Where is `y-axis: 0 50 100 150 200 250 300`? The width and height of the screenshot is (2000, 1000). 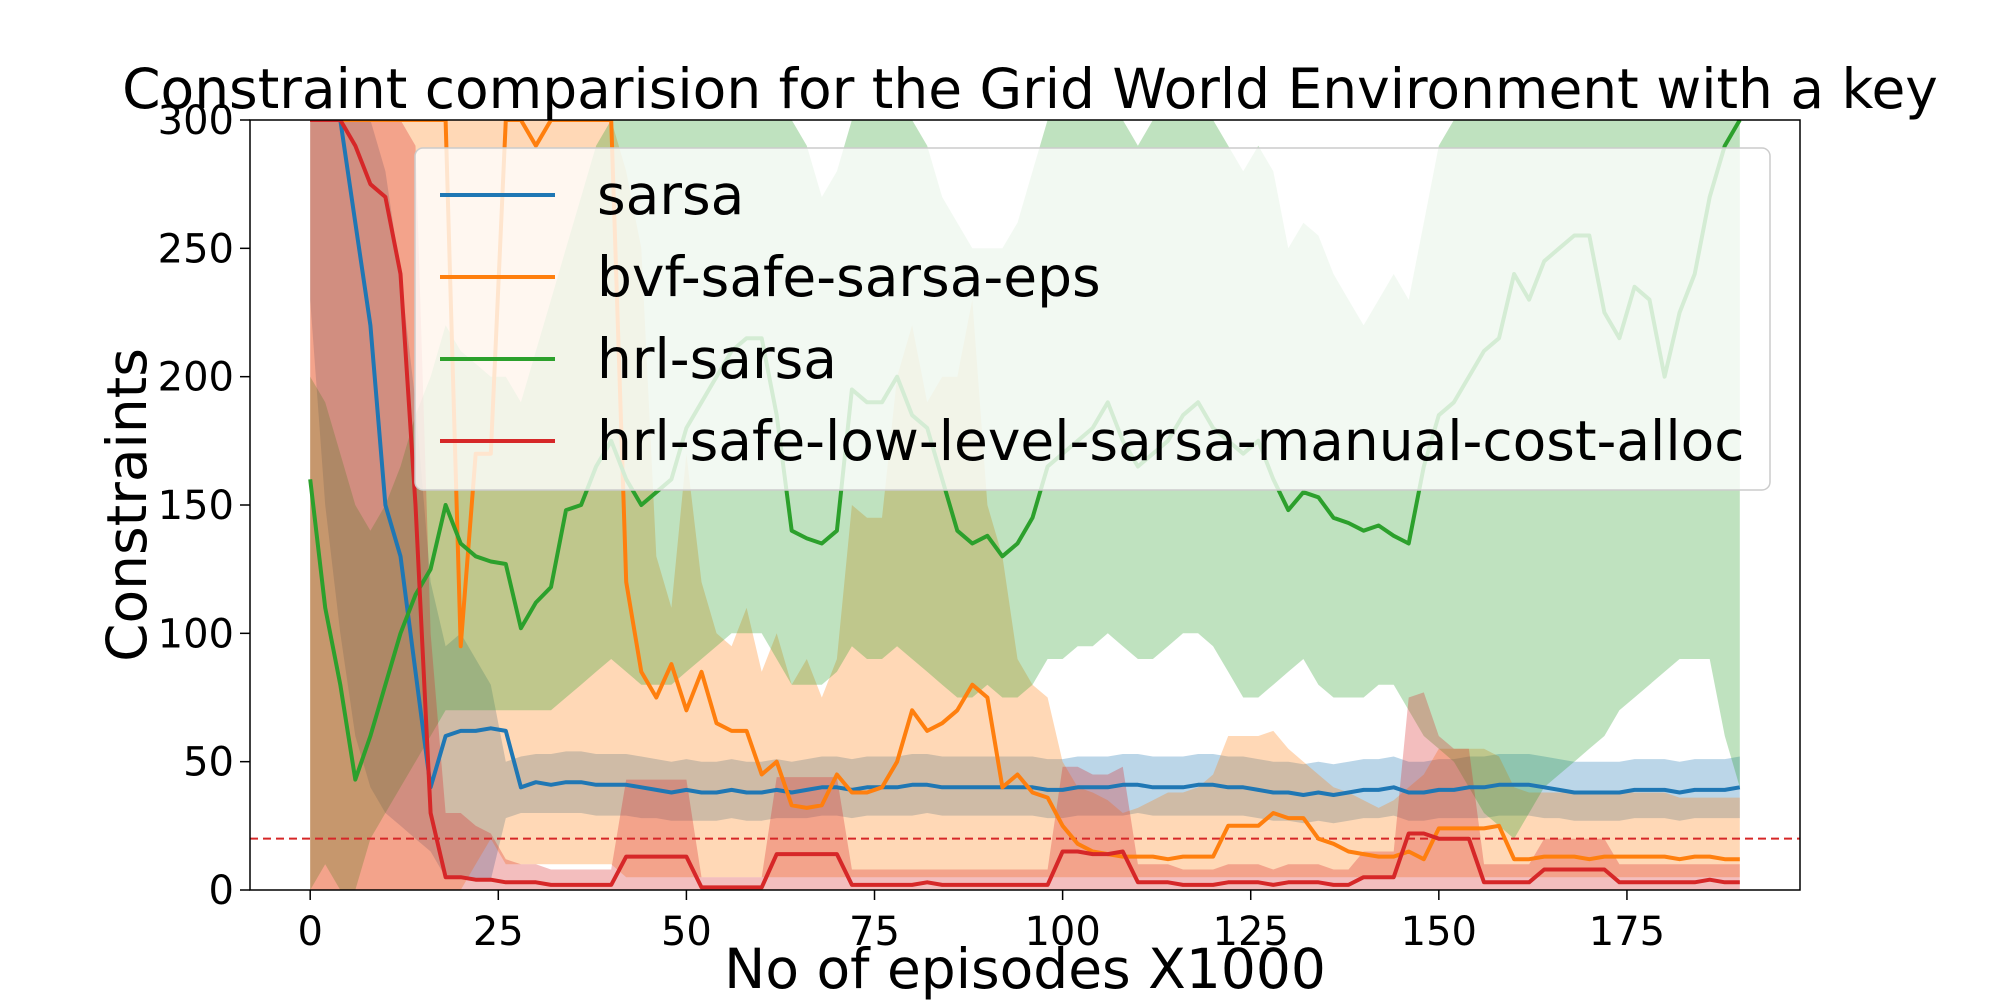
y-axis: 0 50 100 150 200 250 300 is located at coordinates (204, 506).